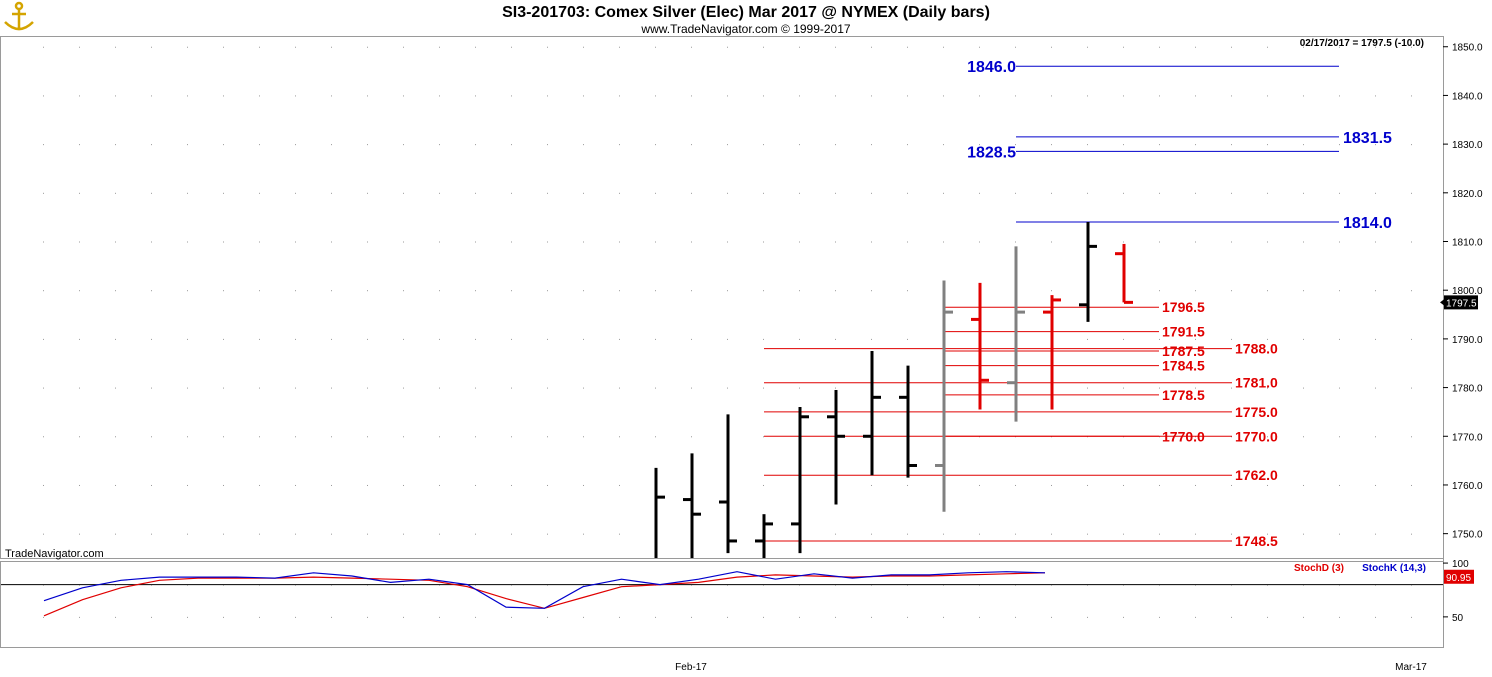 This screenshot has width=1492, height=677. Describe the element at coordinates (544, 590) in the screenshot. I see `stoch-k-line` at that location.